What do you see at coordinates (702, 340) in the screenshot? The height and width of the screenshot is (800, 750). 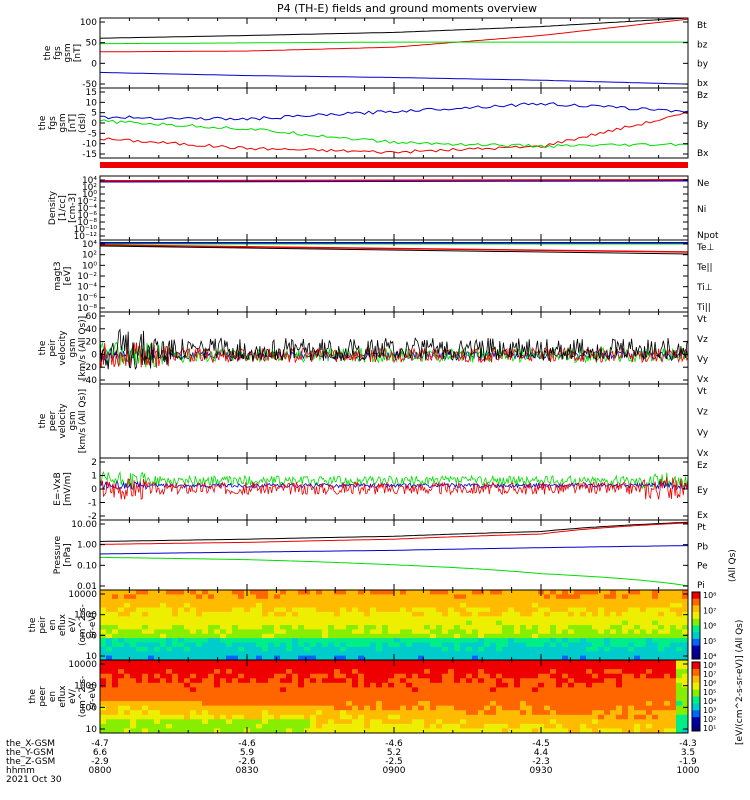 I see `legend-vz: Vz` at bounding box center [702, 340].